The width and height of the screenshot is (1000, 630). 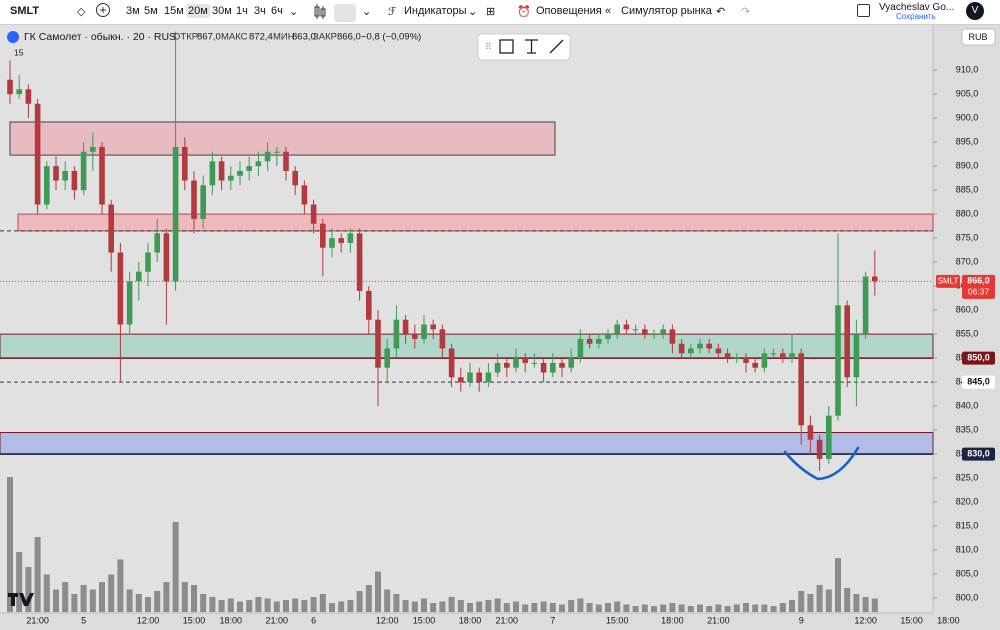 What do you see at coordinates (948, 280) in the screenshot?
I see `symbol-badge-label: SMLT` at bounding box center [948, 280].